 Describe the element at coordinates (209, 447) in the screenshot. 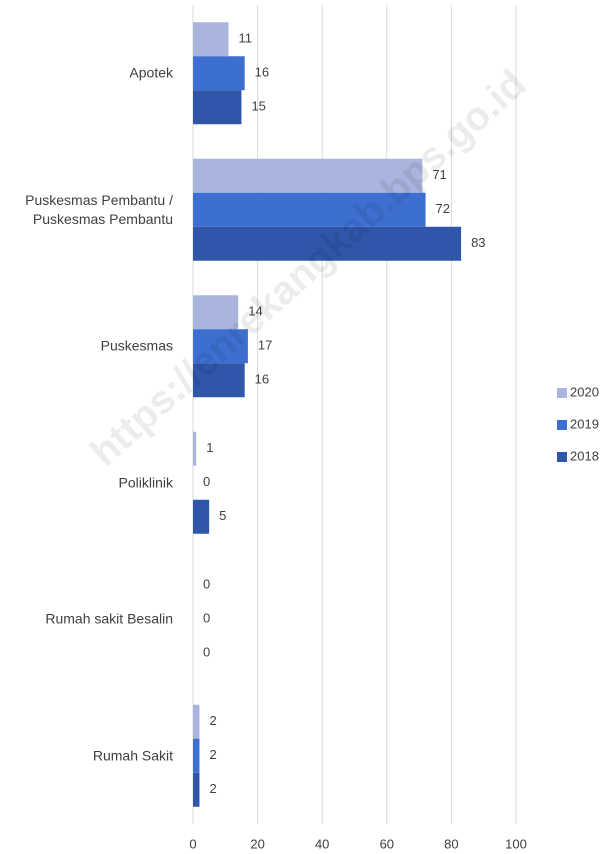

I see `data-label: 1` at that location.